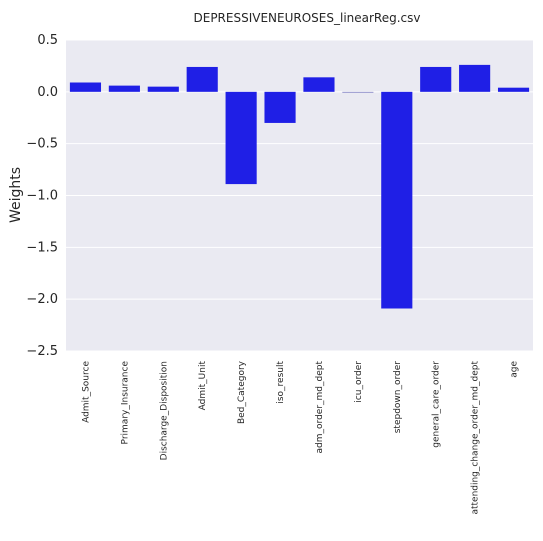 The width and height of the screenshot is (543, 541). What do you see at coordinates (280, 107) in the screenshot?
I see `bar-iso-result` at bounding box center [280, 107].